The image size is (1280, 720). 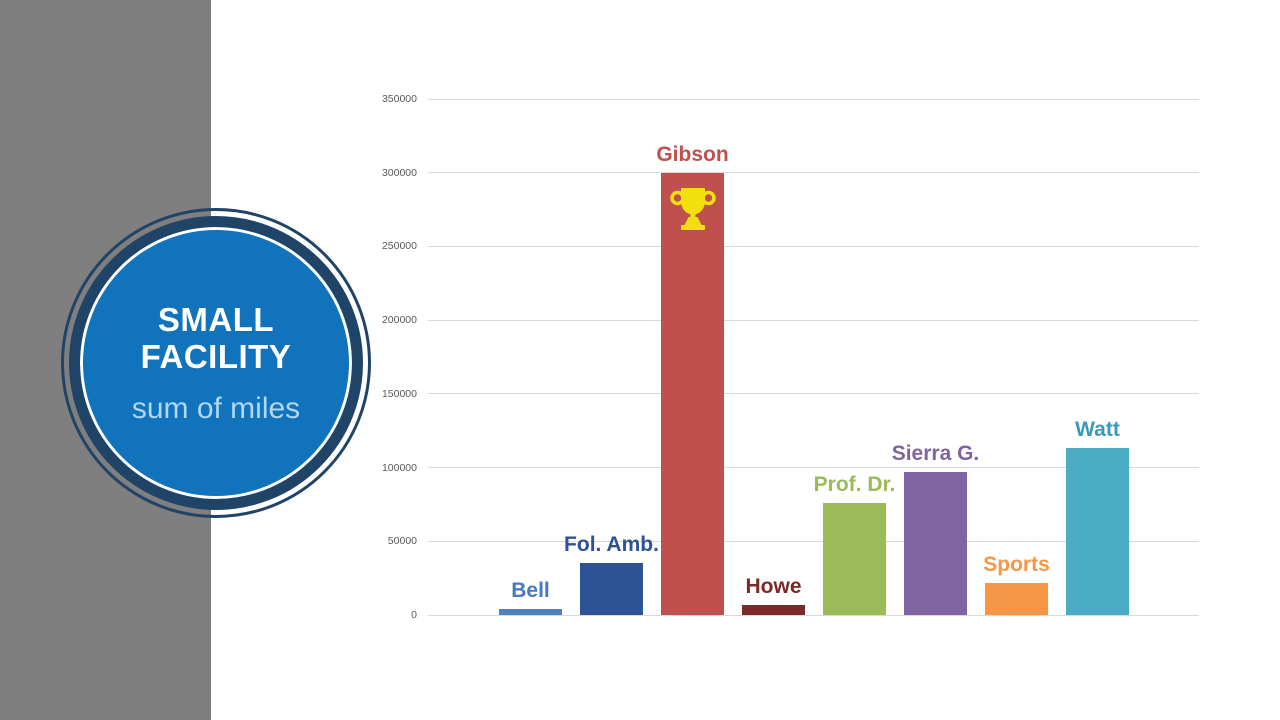 I want to click on bar-label-sports: Sports, so click(x=1016, y=564).